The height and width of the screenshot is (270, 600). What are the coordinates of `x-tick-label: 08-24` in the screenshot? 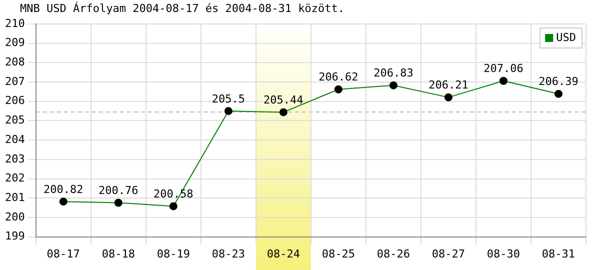 It's located at (283, 253).